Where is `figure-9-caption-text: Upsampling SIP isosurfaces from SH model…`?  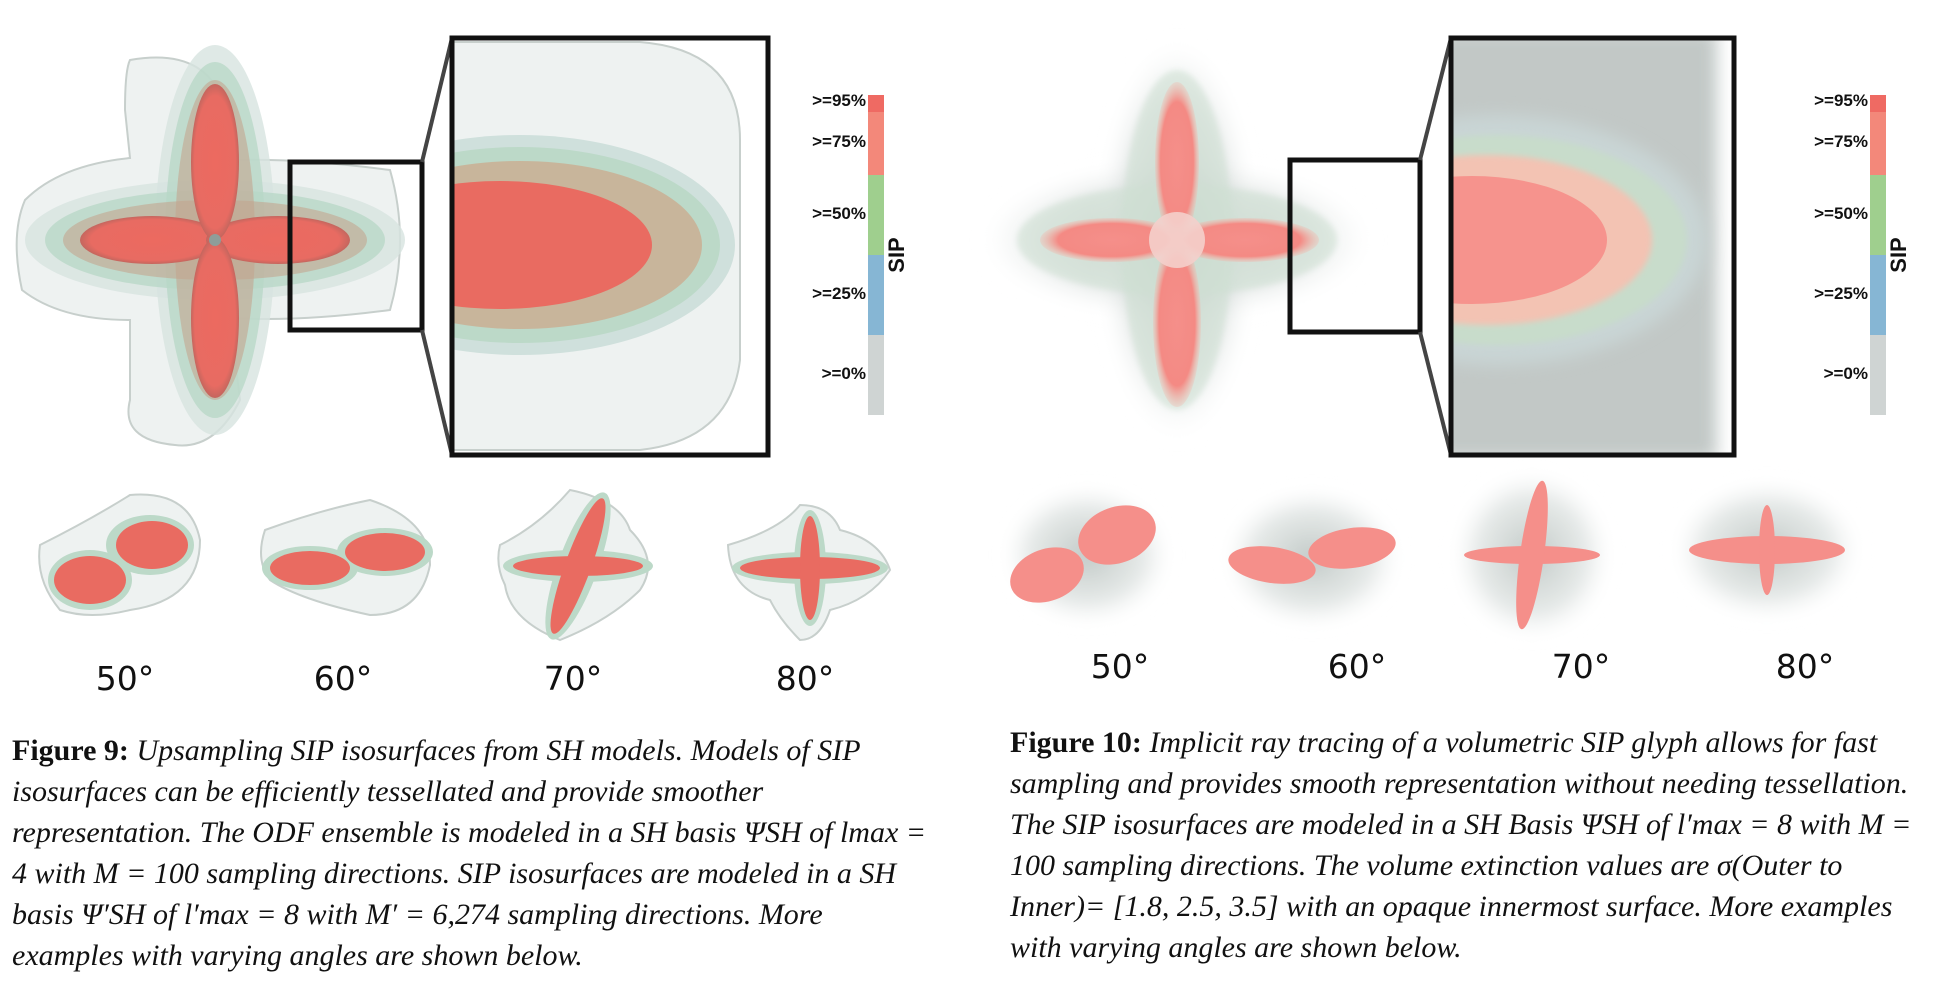
figure-9-caption-text: Upsampling SIP isosurfaces from SH model… is located at coordinates (469, 853).